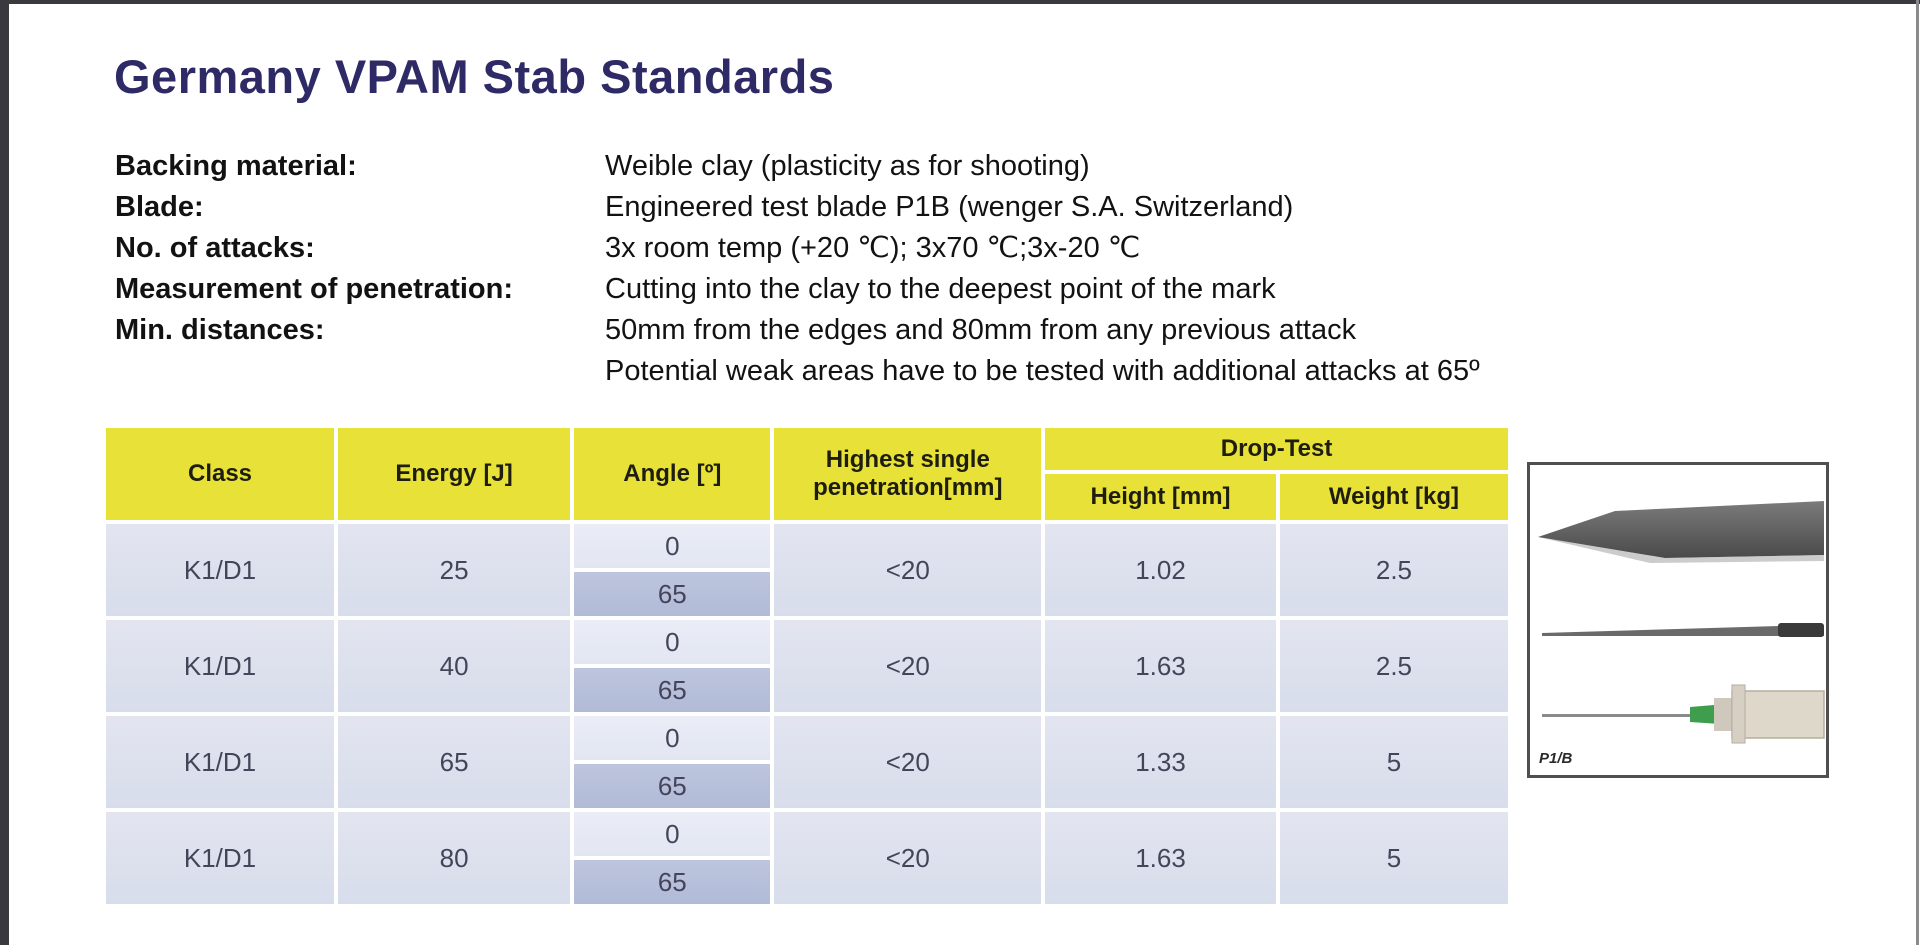 This screenshot has height=945, width=1920. What do you see at coordinates (454, 570) in the screenshot?
I see `cell-energy: 25` at bounding box center [454, 570].